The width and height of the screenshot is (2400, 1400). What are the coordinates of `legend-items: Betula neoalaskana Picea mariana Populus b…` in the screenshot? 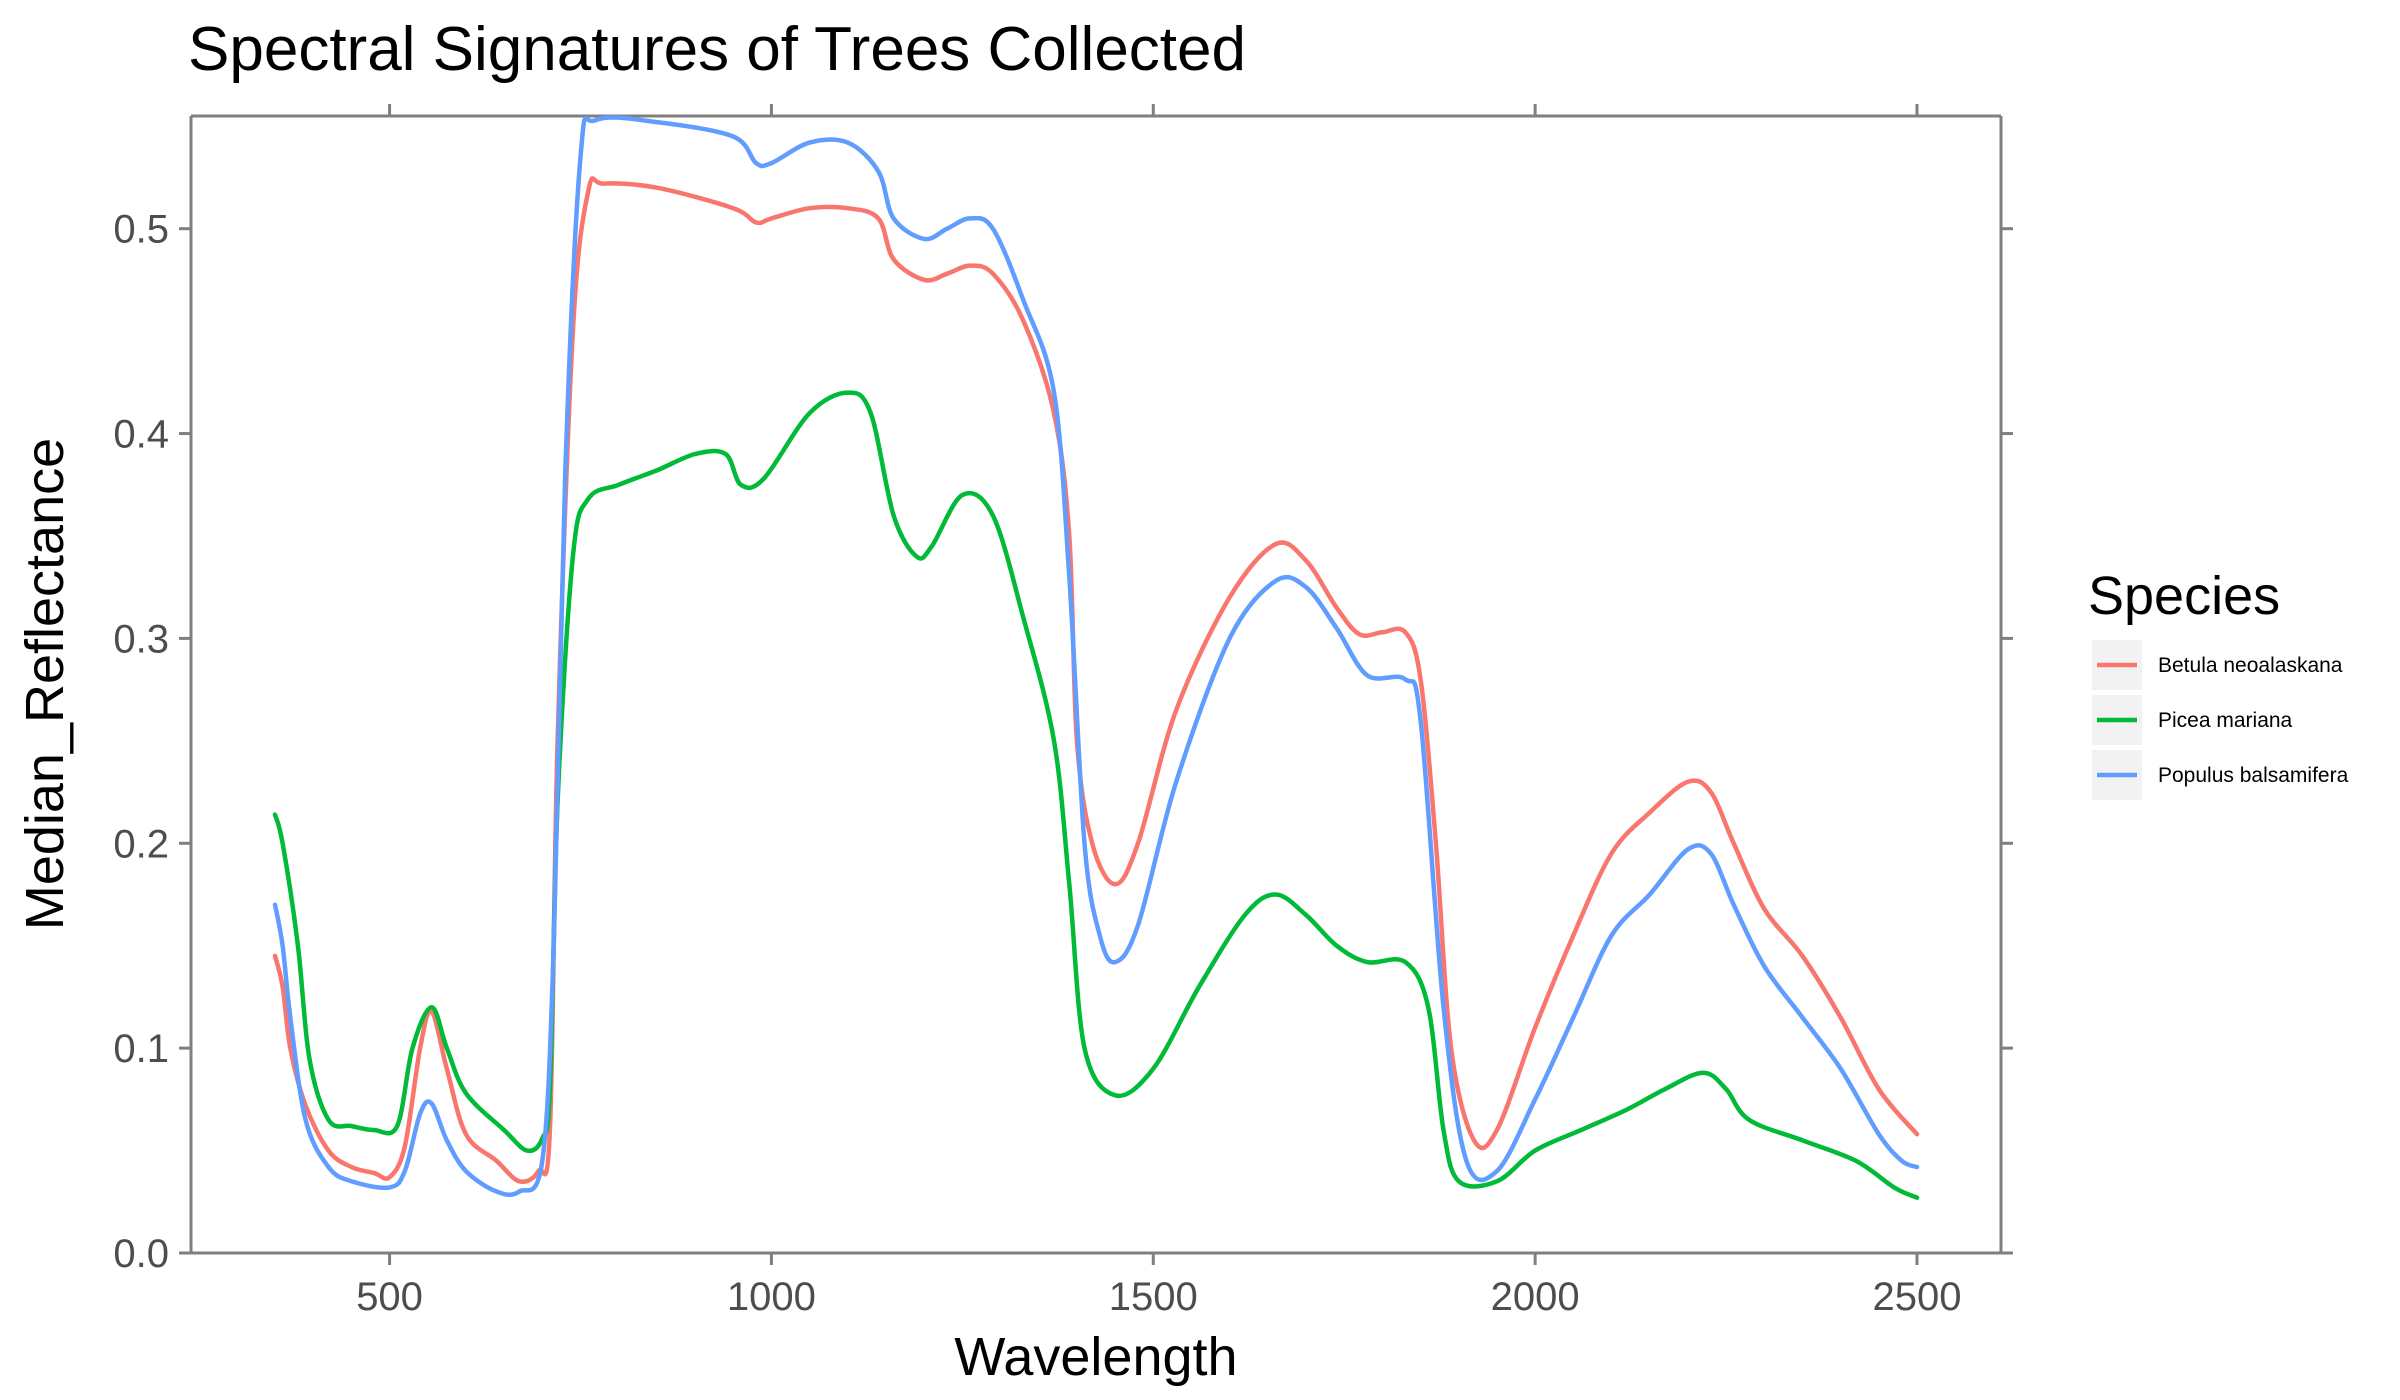 It's located at (2220, 720).